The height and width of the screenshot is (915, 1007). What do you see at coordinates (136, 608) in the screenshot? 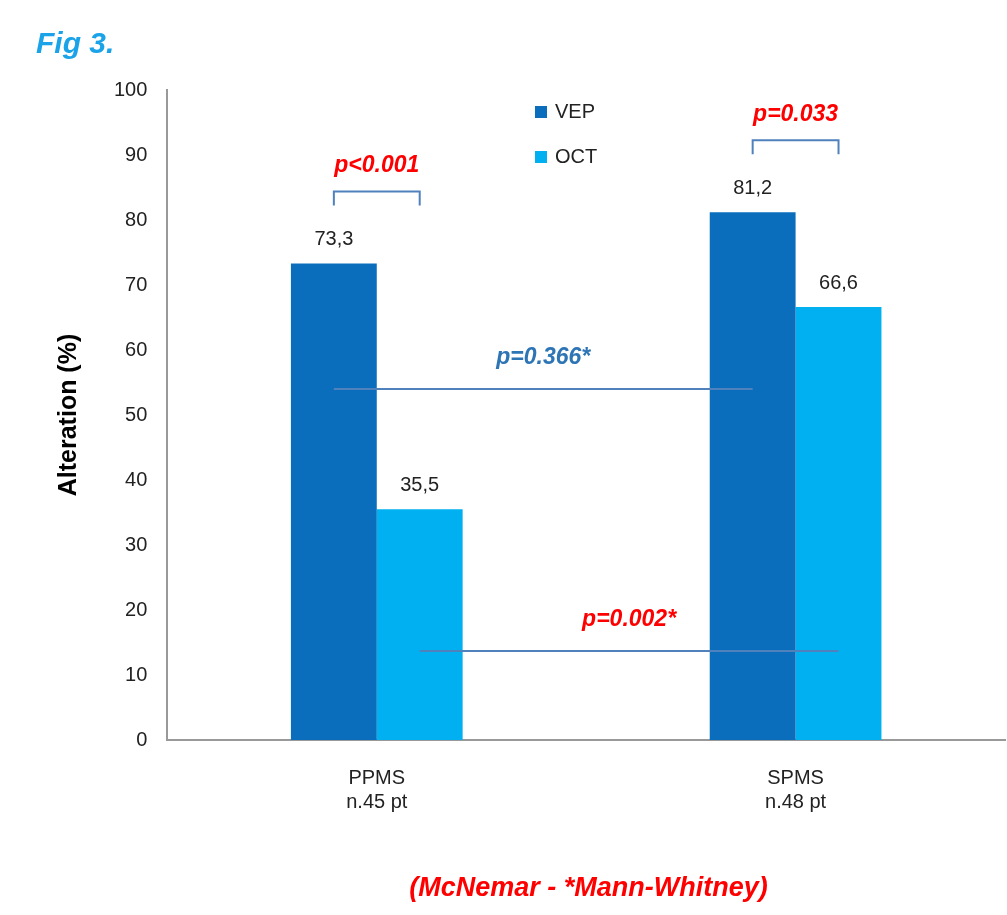
I see `y-tick-label: 20` at bounding box center [136, 608].